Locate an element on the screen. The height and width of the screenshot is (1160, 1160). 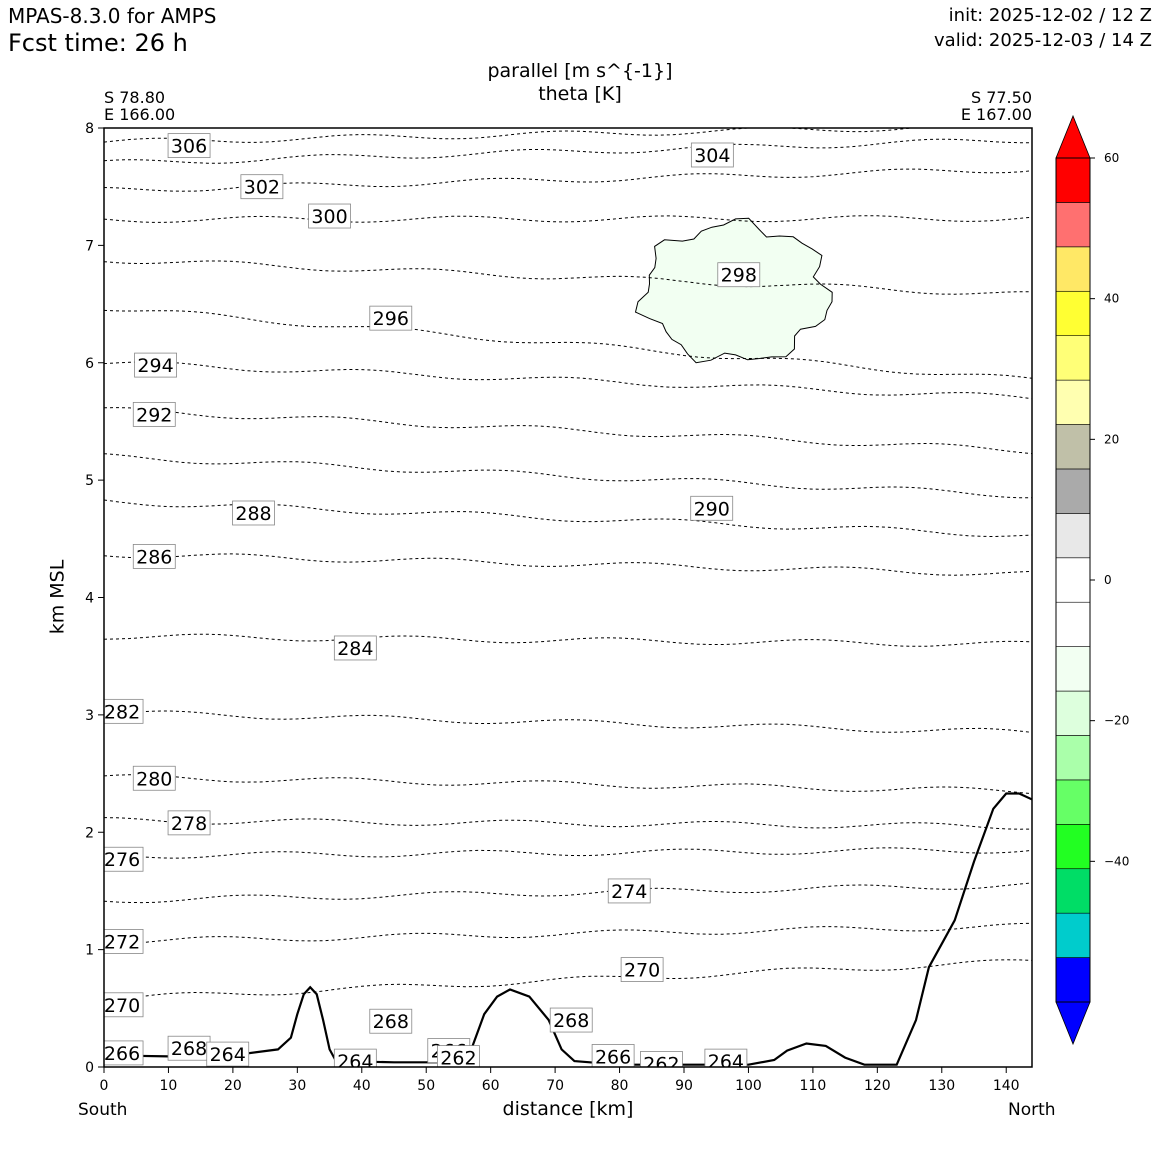
x-tick-label: 10 is located at coordinates (169, 1086).